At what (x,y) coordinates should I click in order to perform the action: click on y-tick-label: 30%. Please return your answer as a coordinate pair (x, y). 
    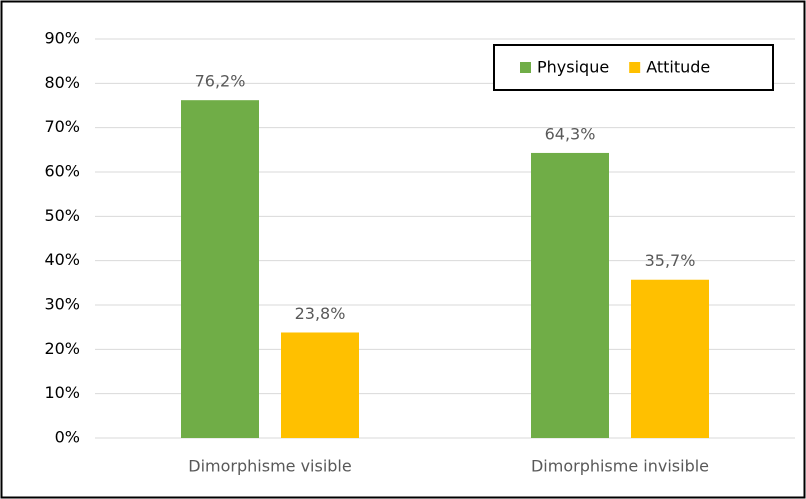
    Looking at the image, I should click on (62, 304).